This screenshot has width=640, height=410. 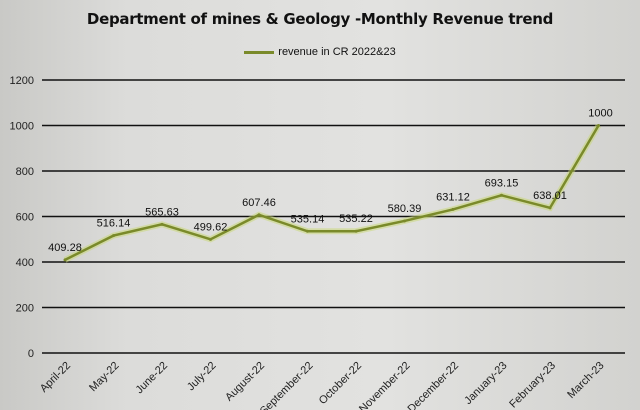 What do you see at coordinates (385, 385) in the screenshot?
I see `x-tick-label: November-22` at bounding box center [385, 385].